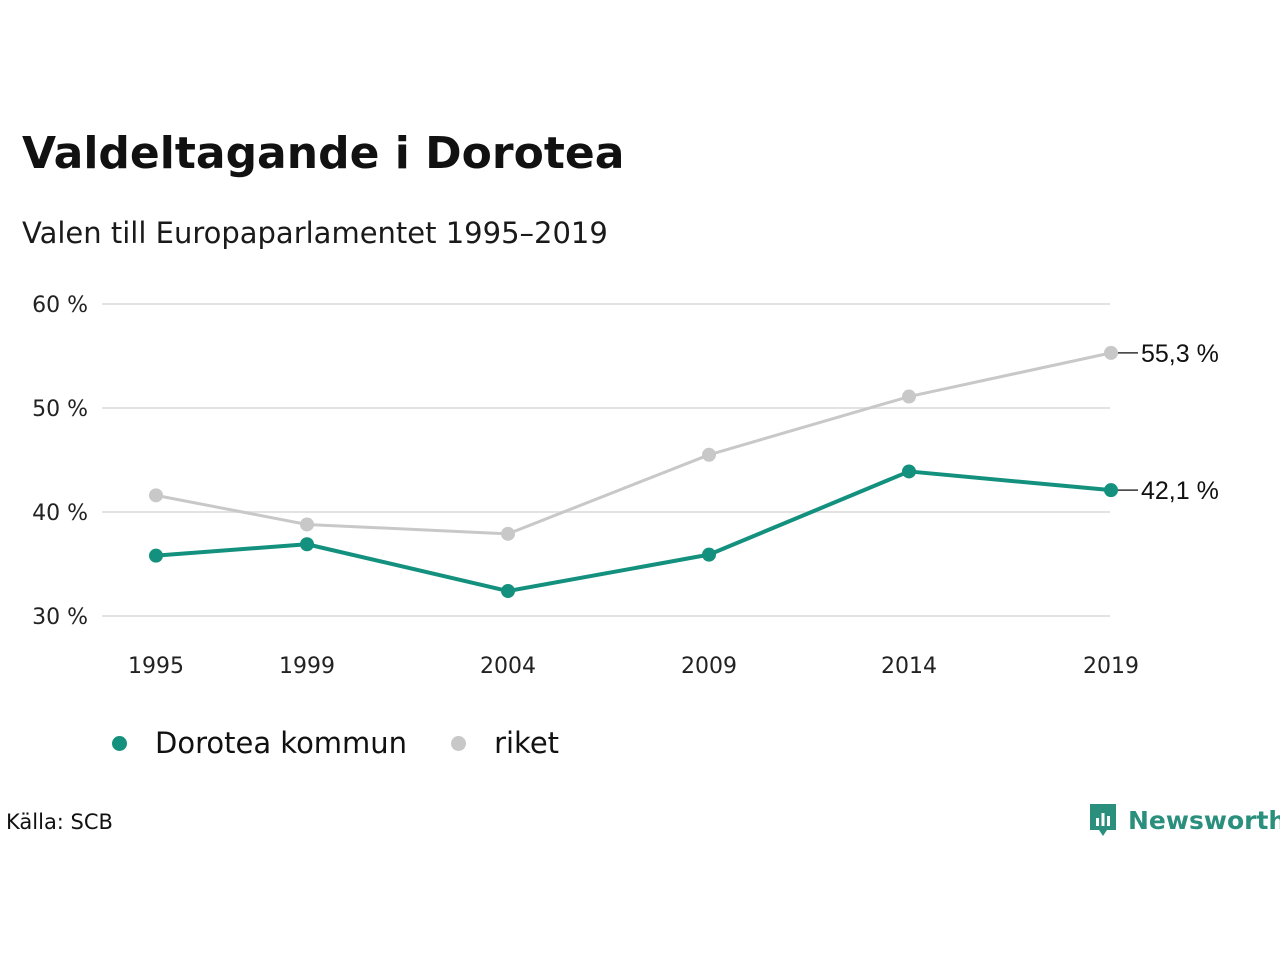  What do you see at coordinates (281, 743) in the screenshot?
I see `legend-label-dorotea: Dorotea kommun` at bounding box center [281, 743].